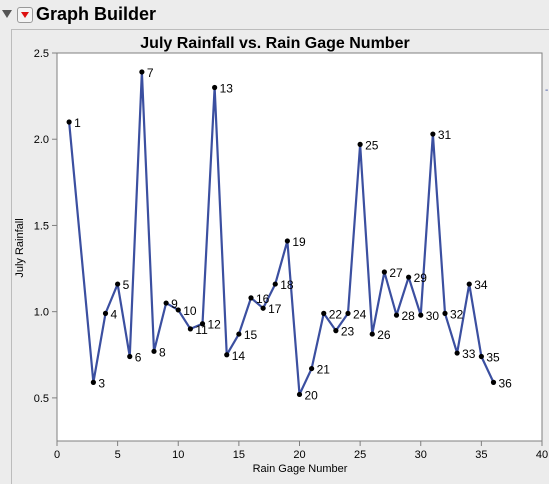 The image size is (549, 484). I want to click on x-tick-label: 20, so click(299, 455).